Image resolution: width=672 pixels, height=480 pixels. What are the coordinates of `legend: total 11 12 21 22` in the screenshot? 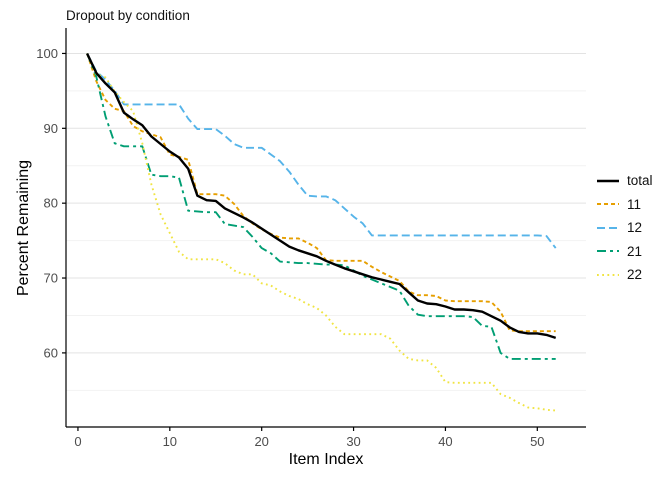 It's located at (624, 228).